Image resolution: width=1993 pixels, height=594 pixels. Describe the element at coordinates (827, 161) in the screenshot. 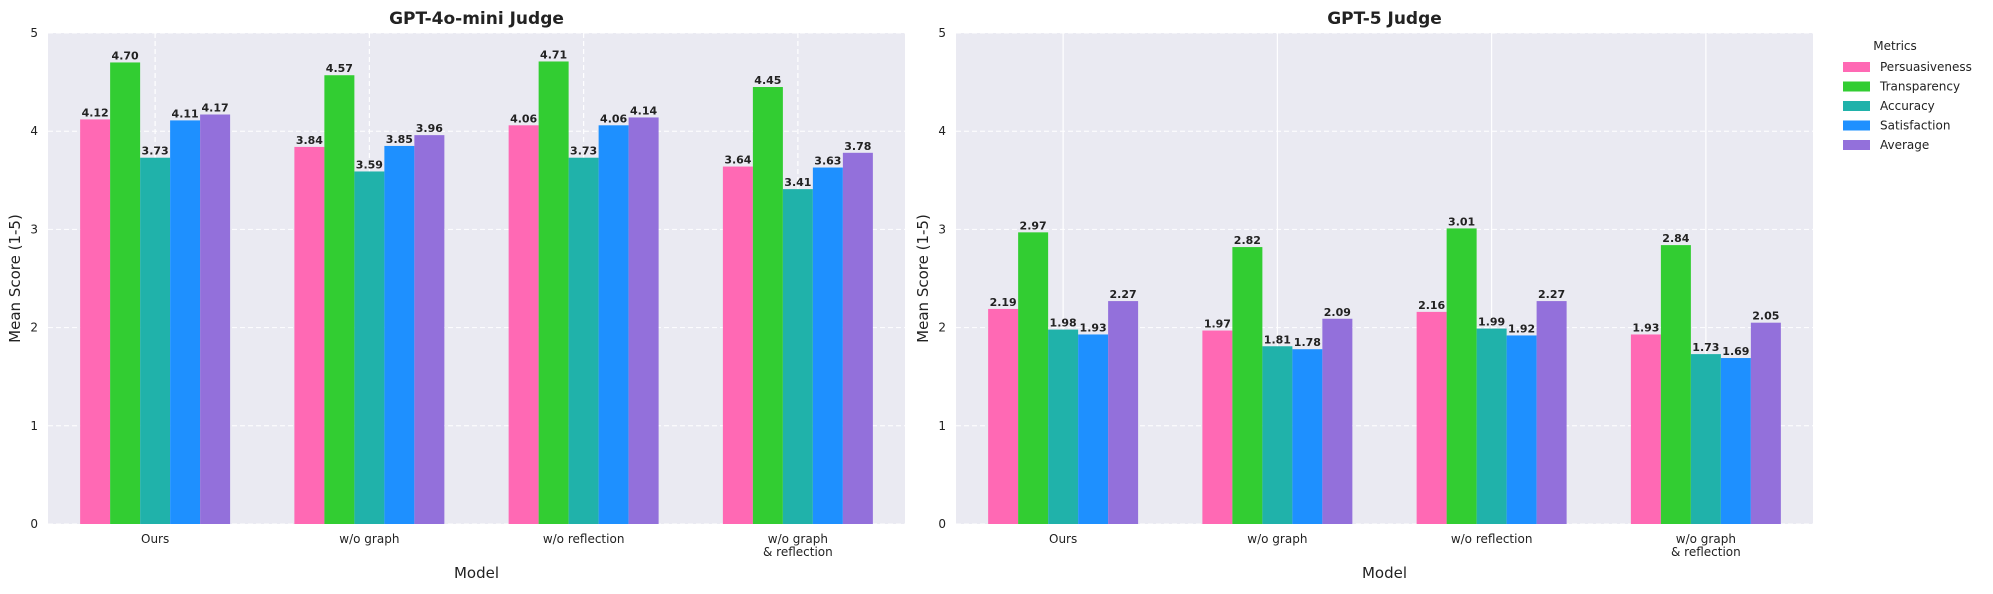

I see `bar-value-label: 3.63` at that location.